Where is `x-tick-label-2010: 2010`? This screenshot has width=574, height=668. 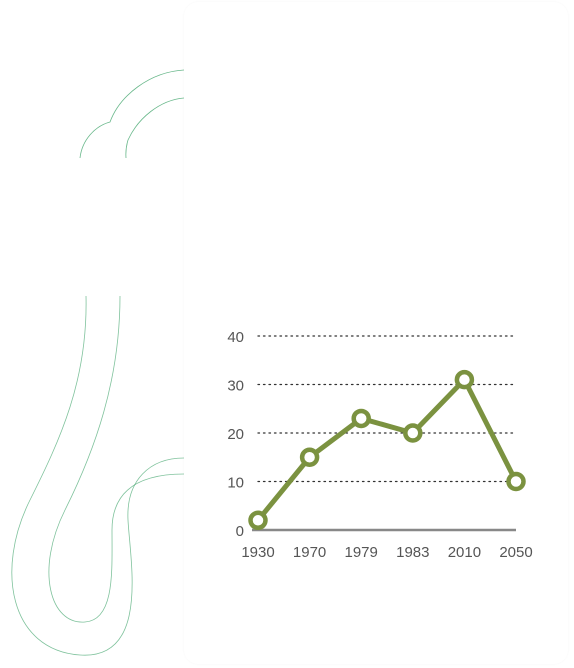
x-tick-label-2010: 2010 is located at coordinates (464, 552).